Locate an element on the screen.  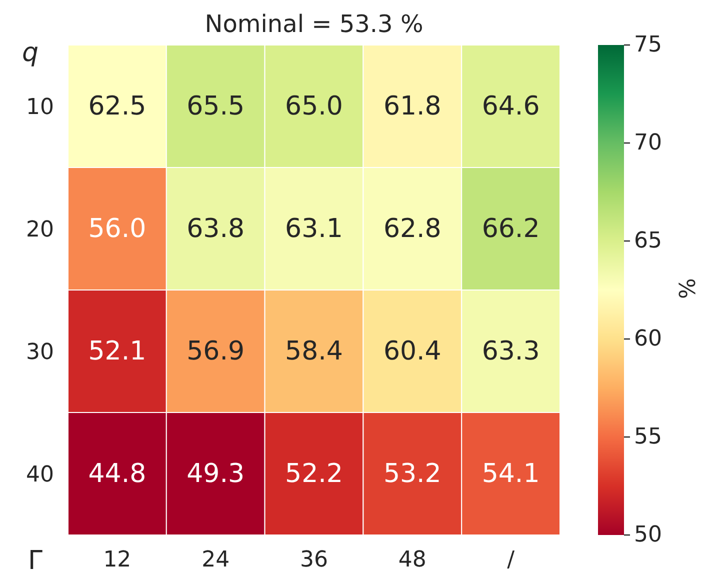
data-label: 62.5 is located at coordinates (117, 106).